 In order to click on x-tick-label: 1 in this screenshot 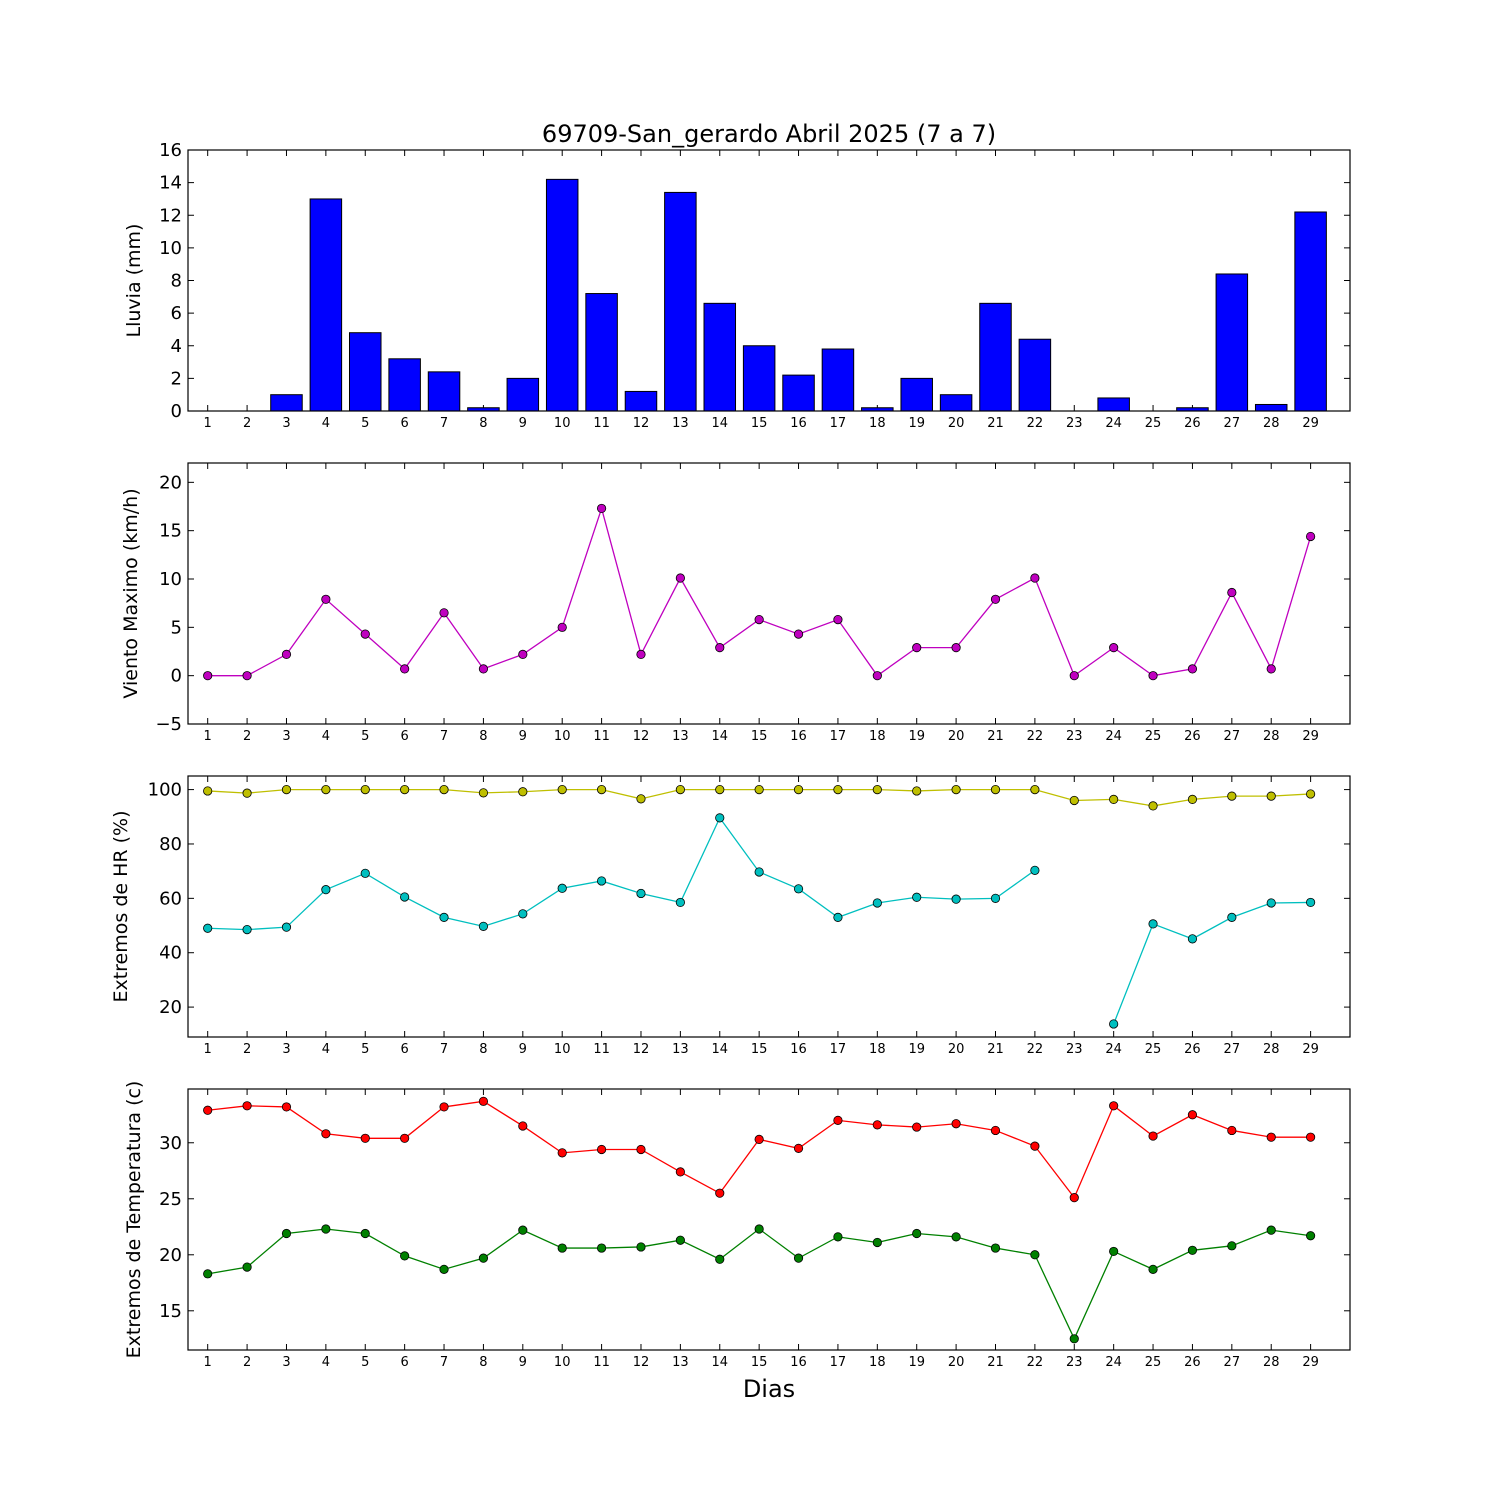, I will do `click(208, 736)`.